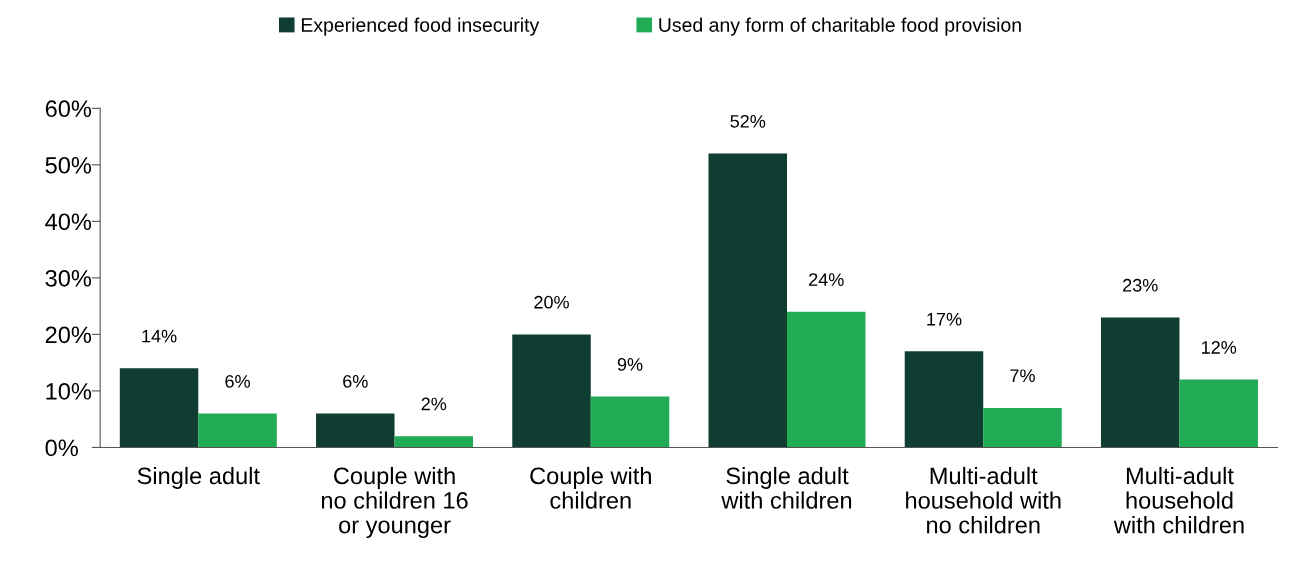  I want to click on data-label: 2%, so click(434, 404).